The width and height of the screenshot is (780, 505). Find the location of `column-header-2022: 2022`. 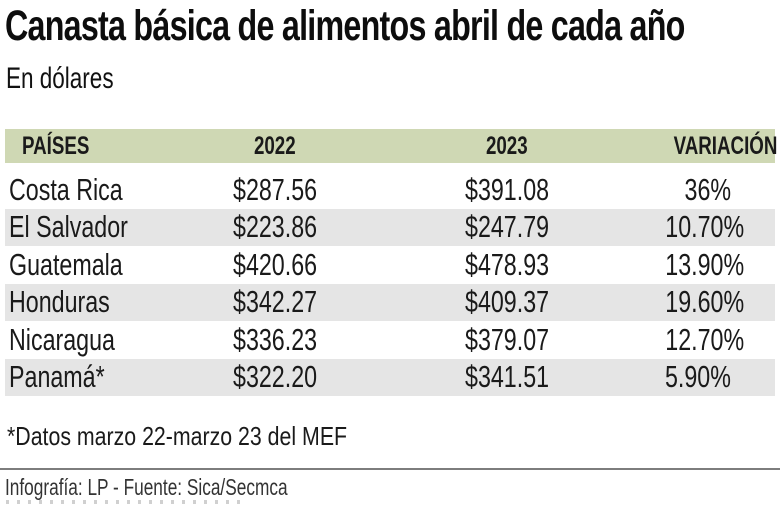

column-header-2022: 2022 is located at coordinates (275, 145).